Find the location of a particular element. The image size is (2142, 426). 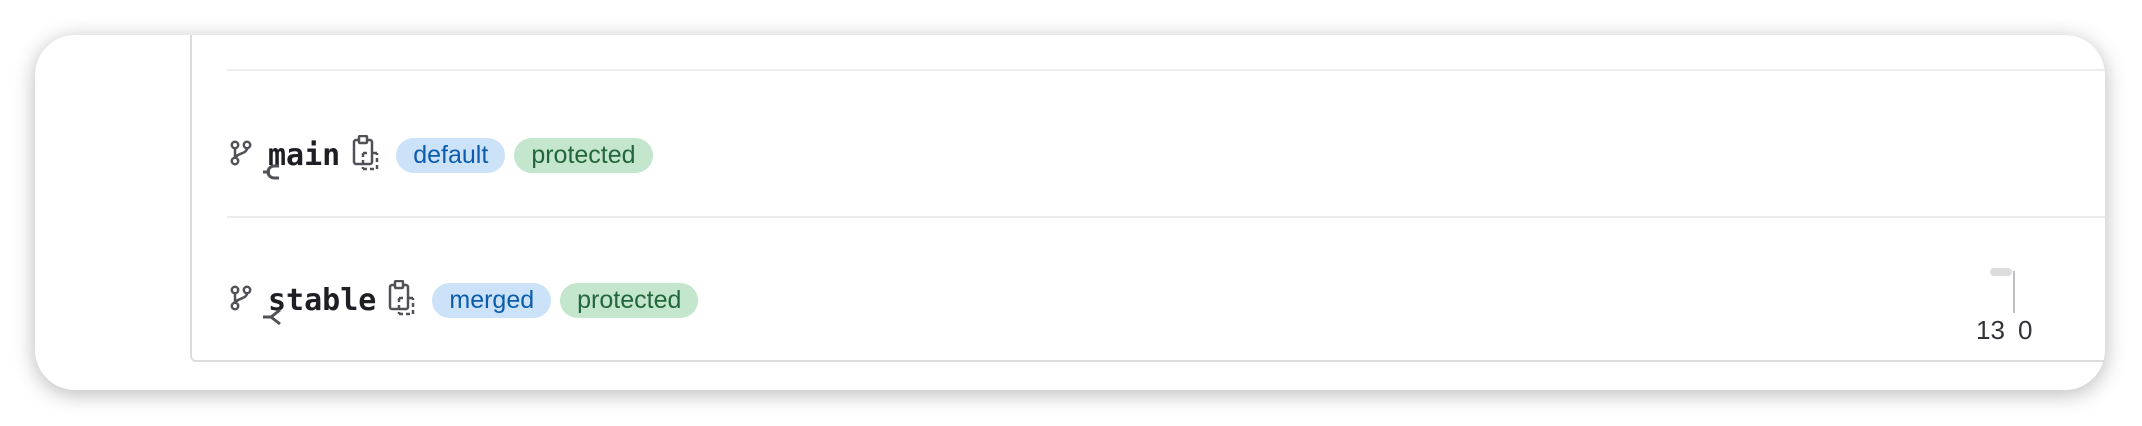

branch-row: main default protected is located at coordinates (446, 155).